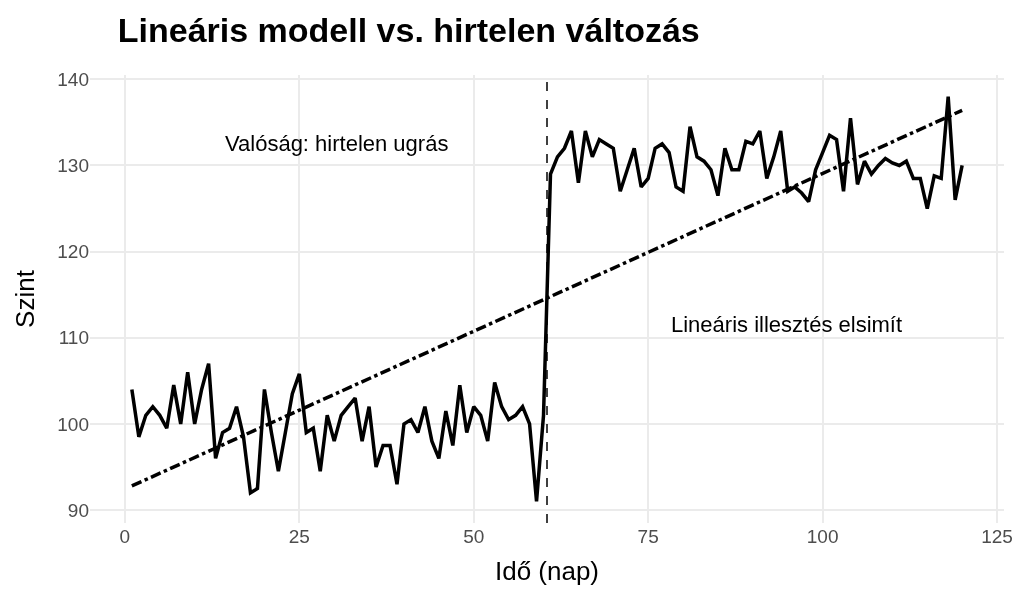 The height and width of the screenshot is (598, 1024). I want to click on x-tick-label: 75, so click(648, 536).